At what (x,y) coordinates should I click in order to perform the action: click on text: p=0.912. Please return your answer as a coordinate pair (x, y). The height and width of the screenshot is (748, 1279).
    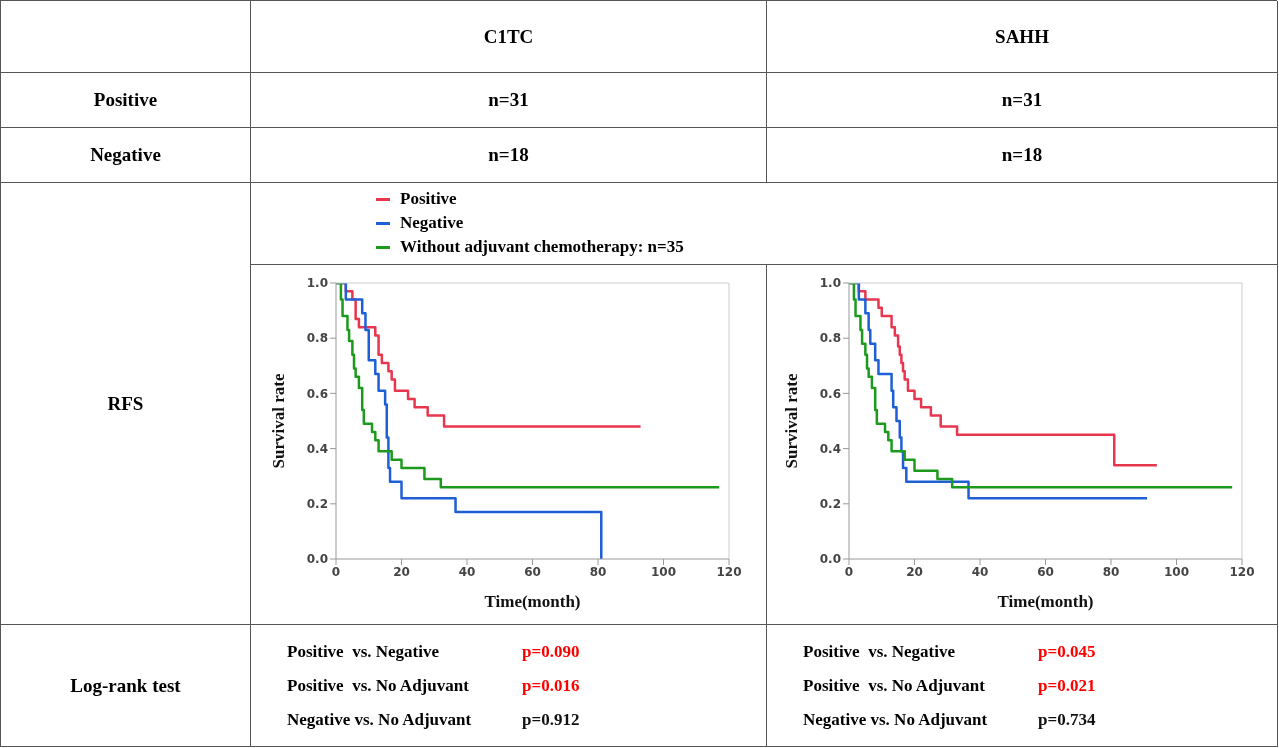
    Looking at the image, I should click on (551, 719).